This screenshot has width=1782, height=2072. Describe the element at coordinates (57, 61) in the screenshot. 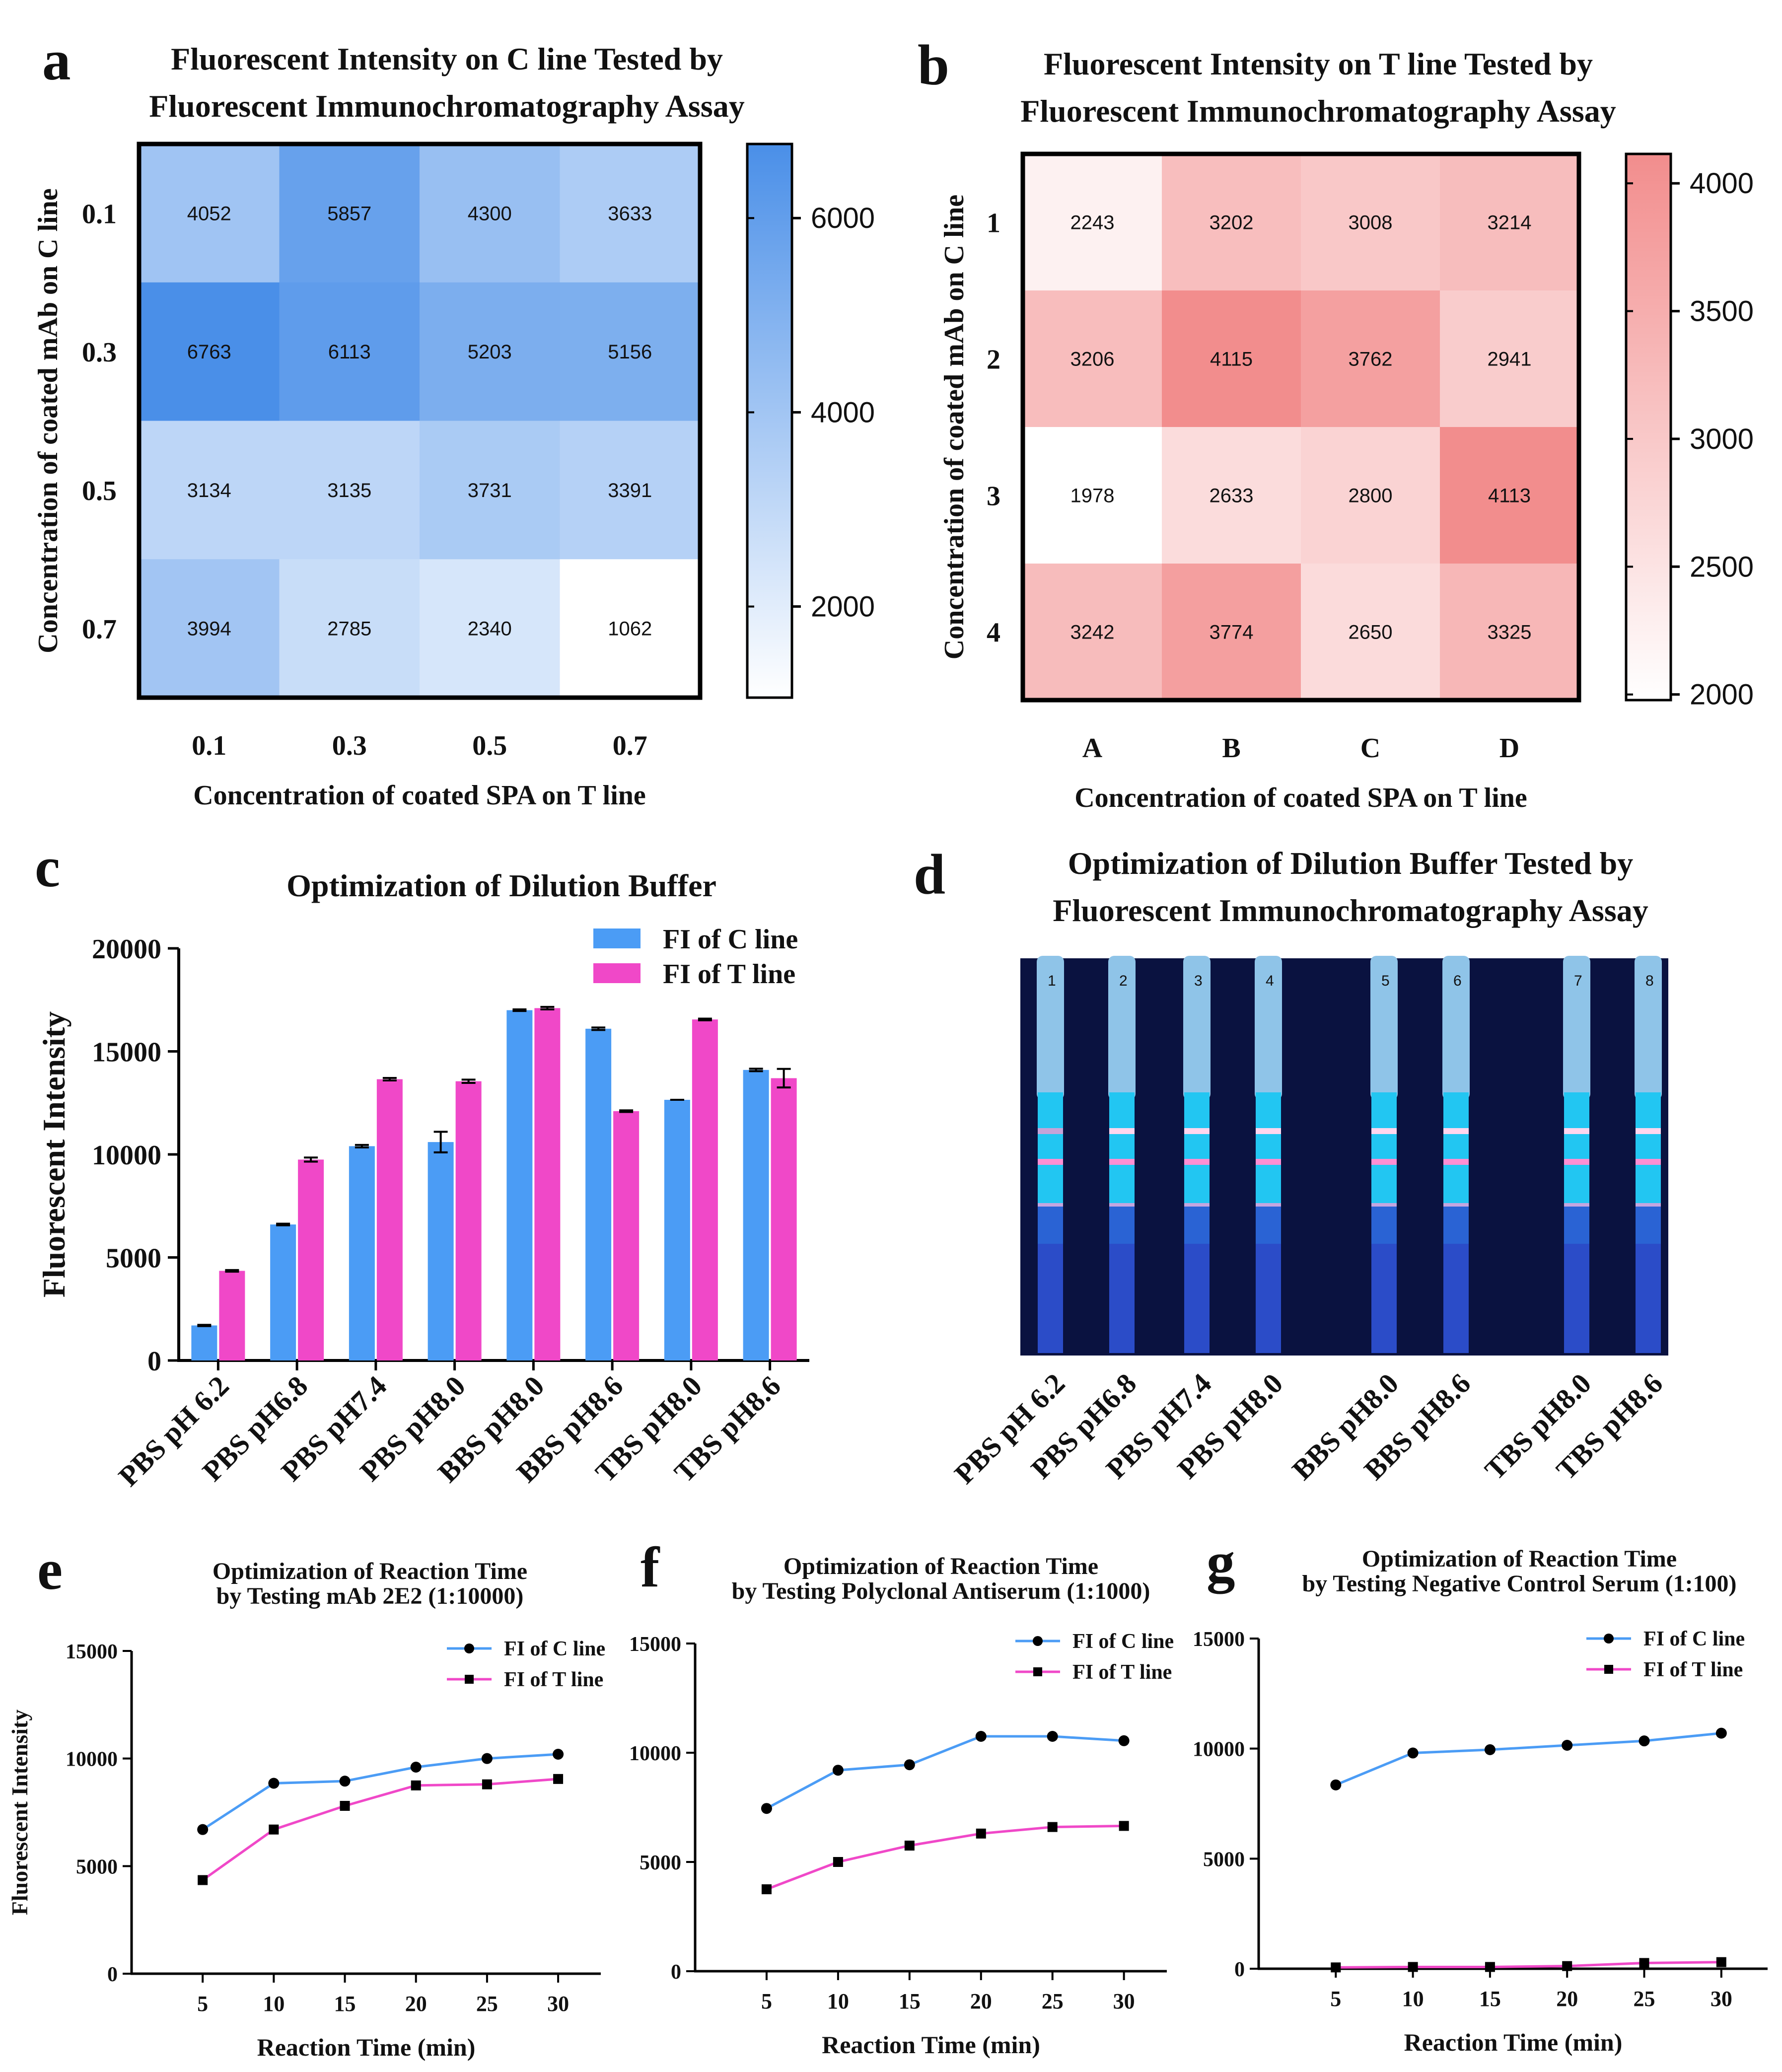

I see `panel-letter-a: a` at that location.